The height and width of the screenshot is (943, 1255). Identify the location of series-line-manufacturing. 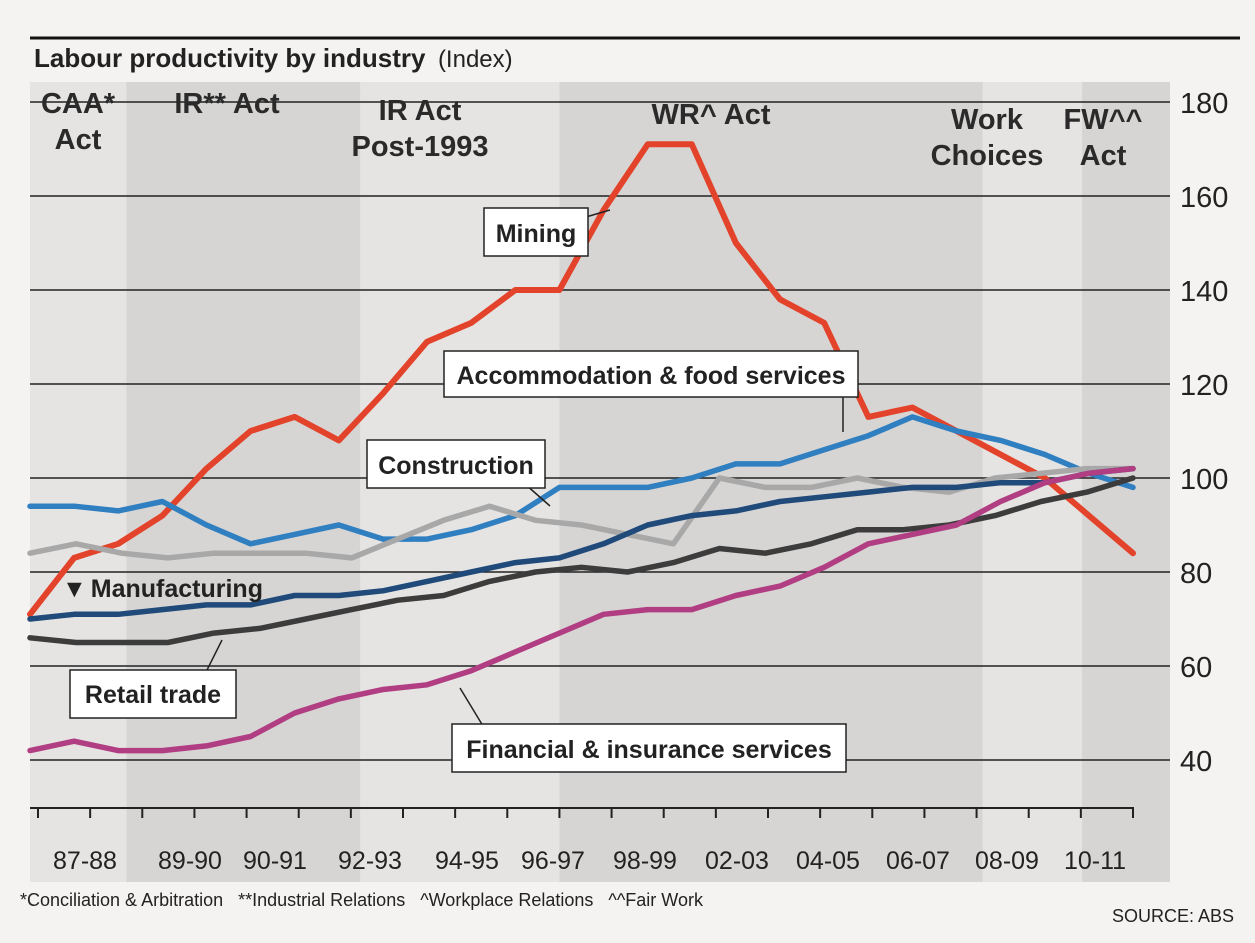
(581, 543).